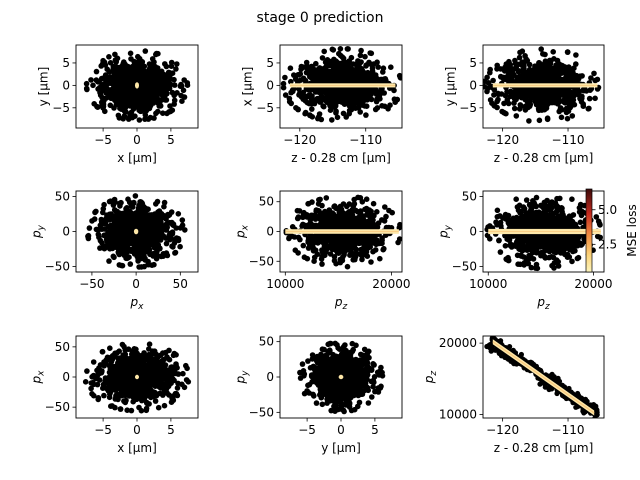 Image resolution: width=640 pixels, height=480 pixels. What do you see at coordinates (171, 140) in the screenshot?
I see `x-tick-label: 5` at bounding box center [171, 140].